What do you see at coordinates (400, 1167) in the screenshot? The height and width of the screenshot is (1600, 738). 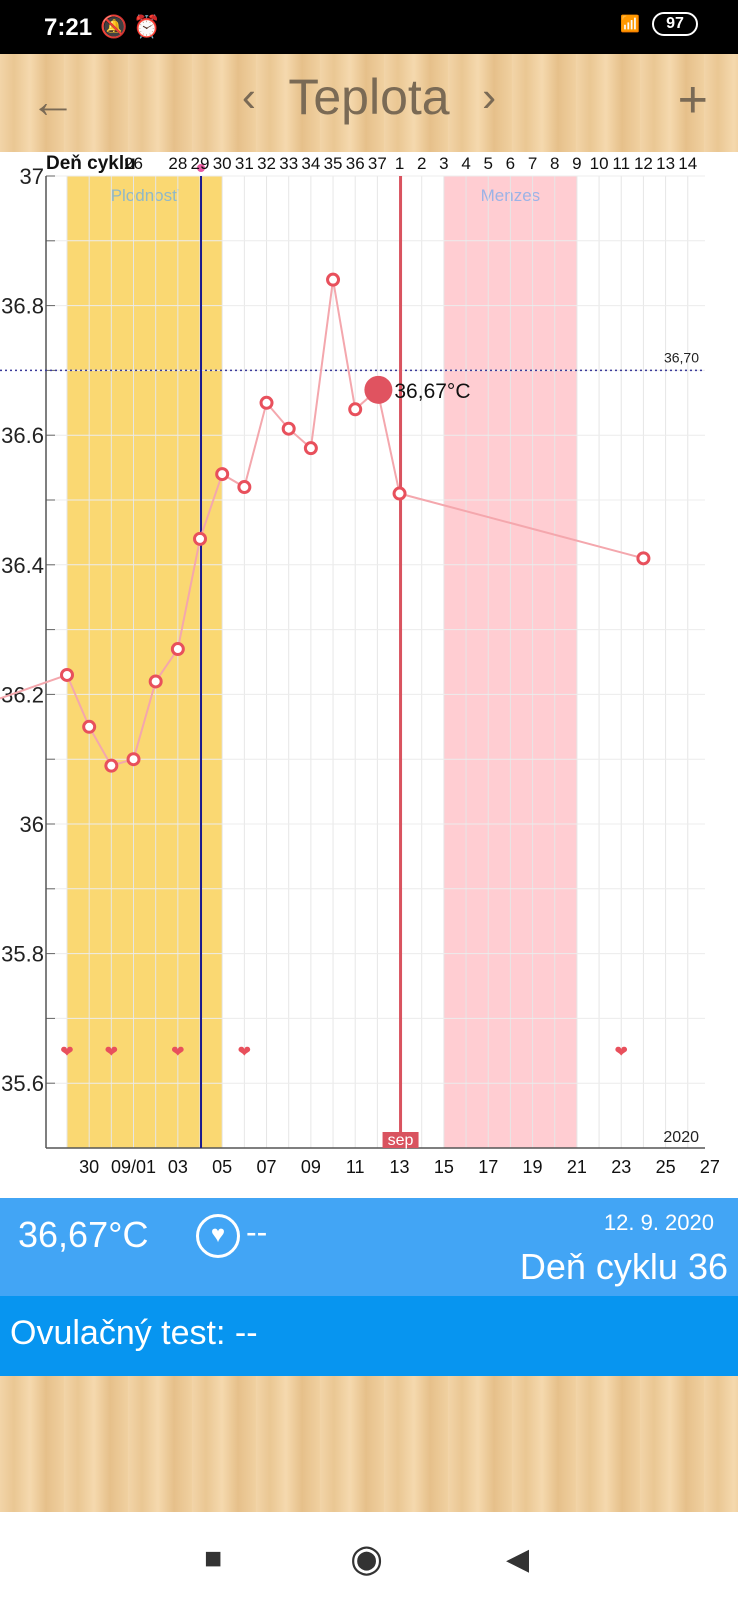 I see `x-date-label: 13` at bounding box center [400, 1167].